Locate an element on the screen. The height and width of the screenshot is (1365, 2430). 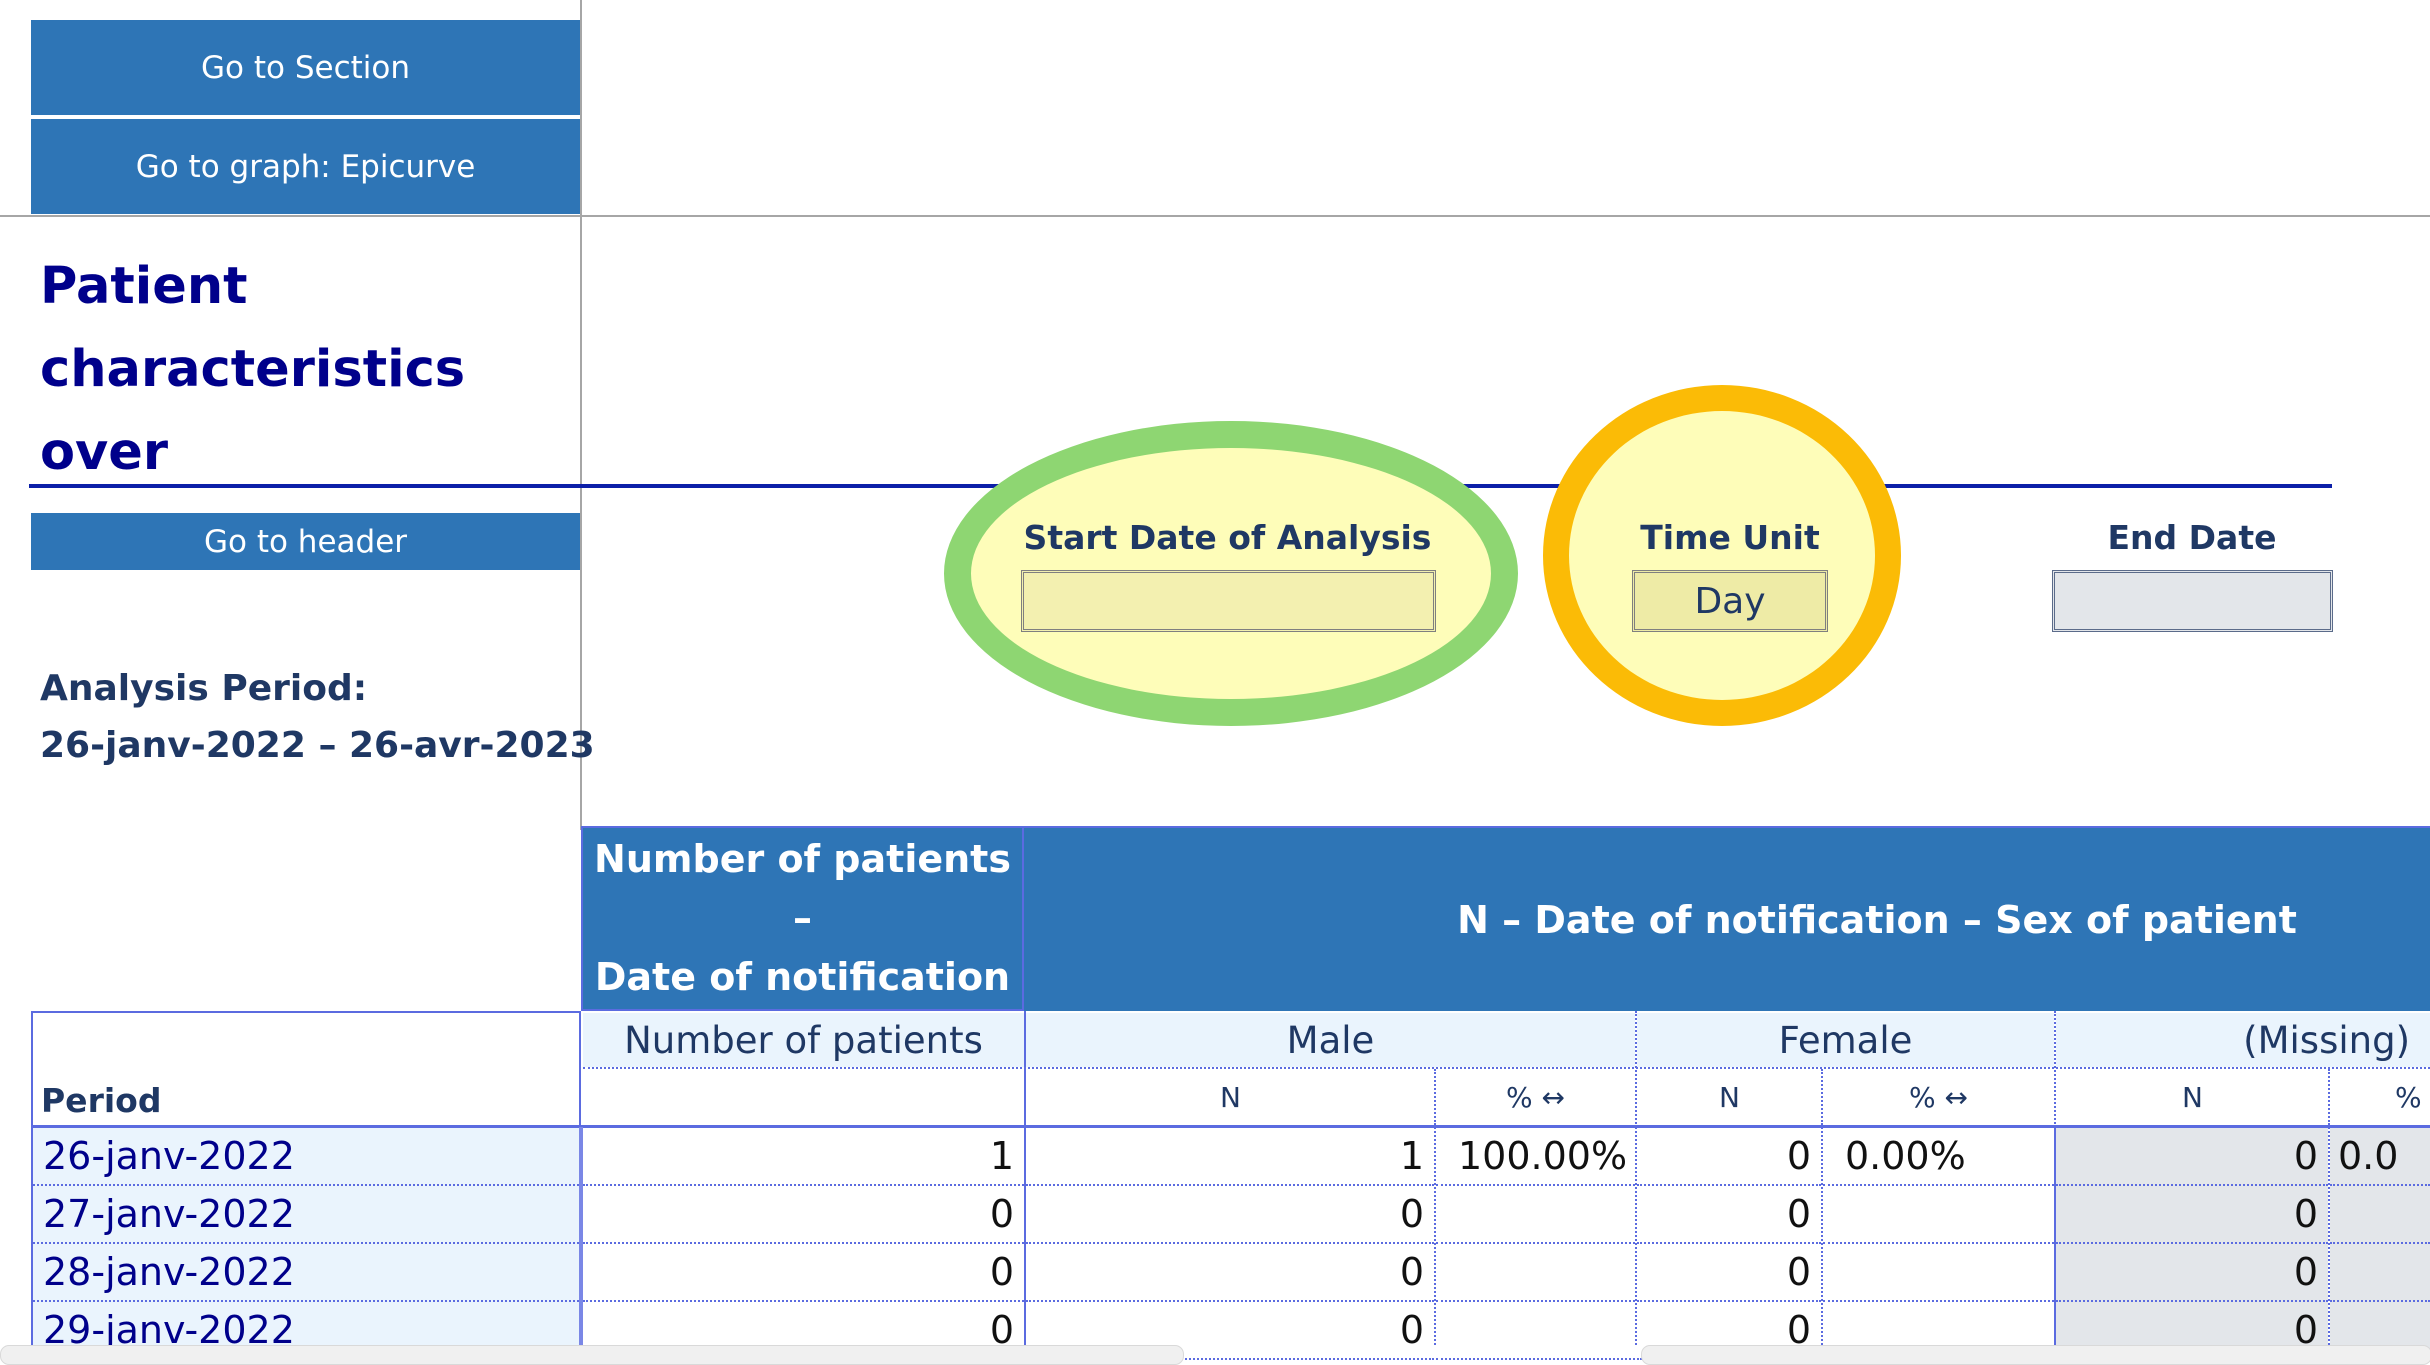
subheader-male: Male is located at coordinates (1330, 1040).